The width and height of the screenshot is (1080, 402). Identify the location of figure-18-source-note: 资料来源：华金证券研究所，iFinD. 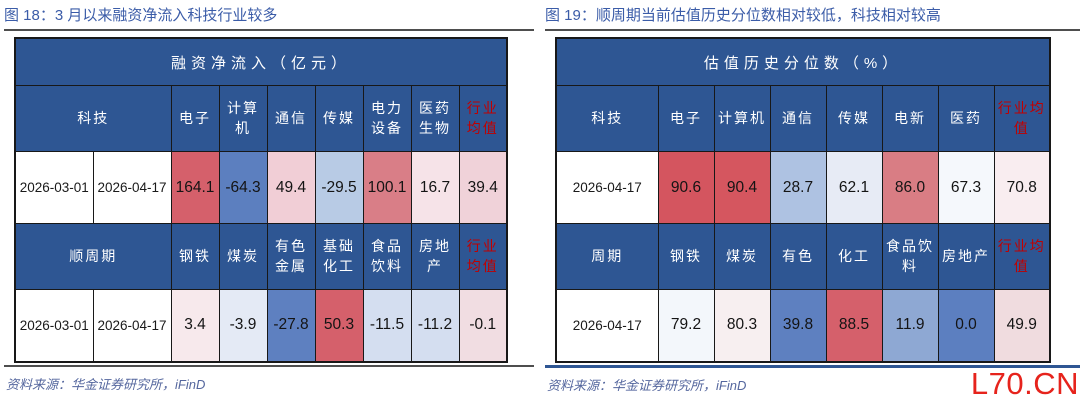
(106, 384).